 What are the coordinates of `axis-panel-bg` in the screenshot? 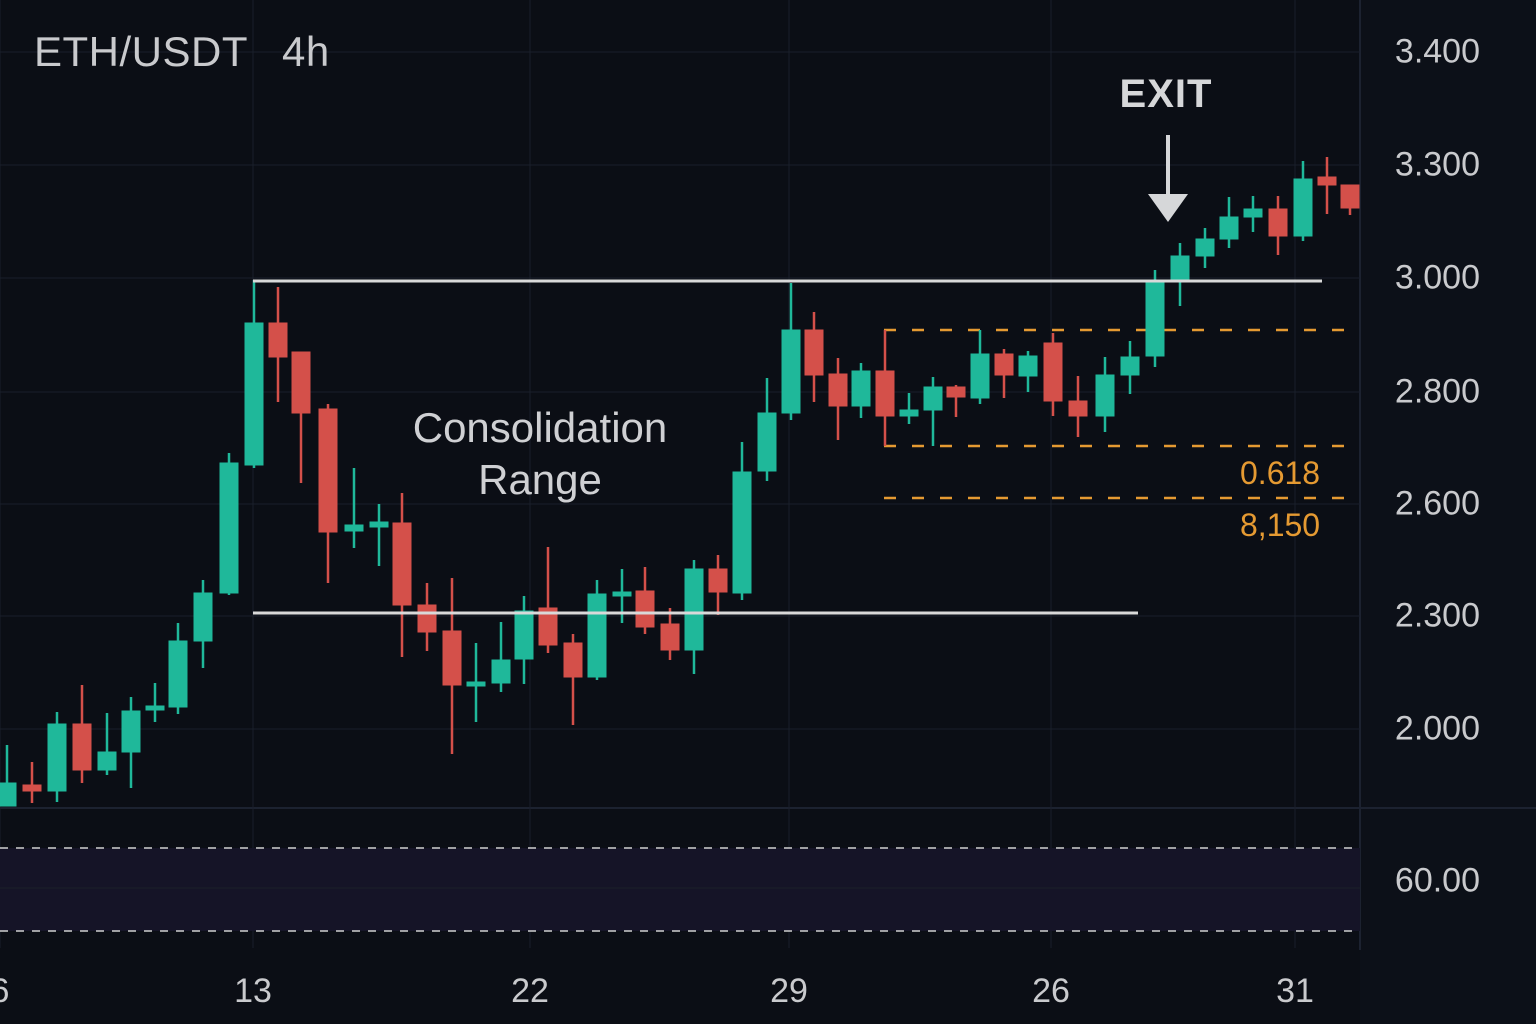 It's located at (1448, 512).